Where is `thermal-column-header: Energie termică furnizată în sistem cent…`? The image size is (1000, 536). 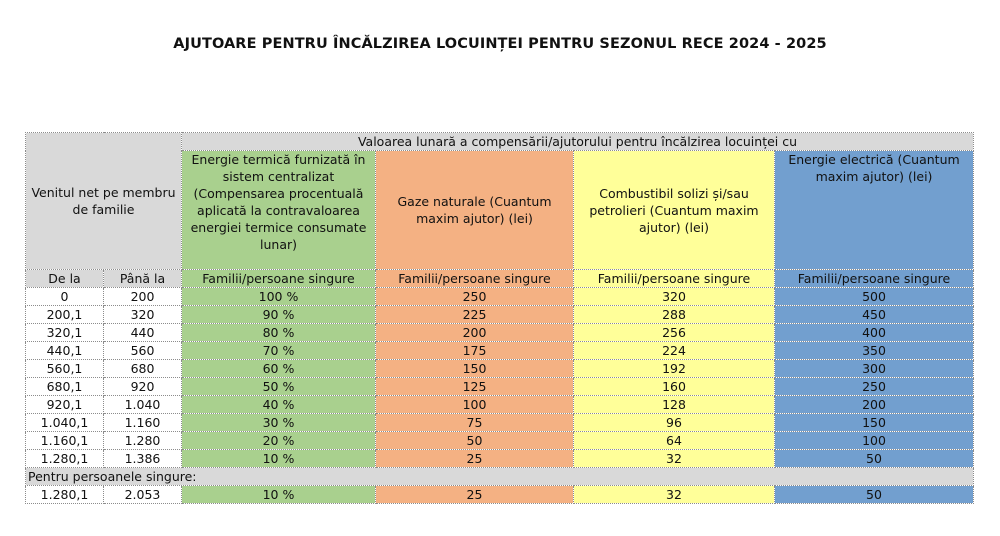
thermal-column-header: Energie termică furnizată în sistem cent… is located at coordinates (278, 210).